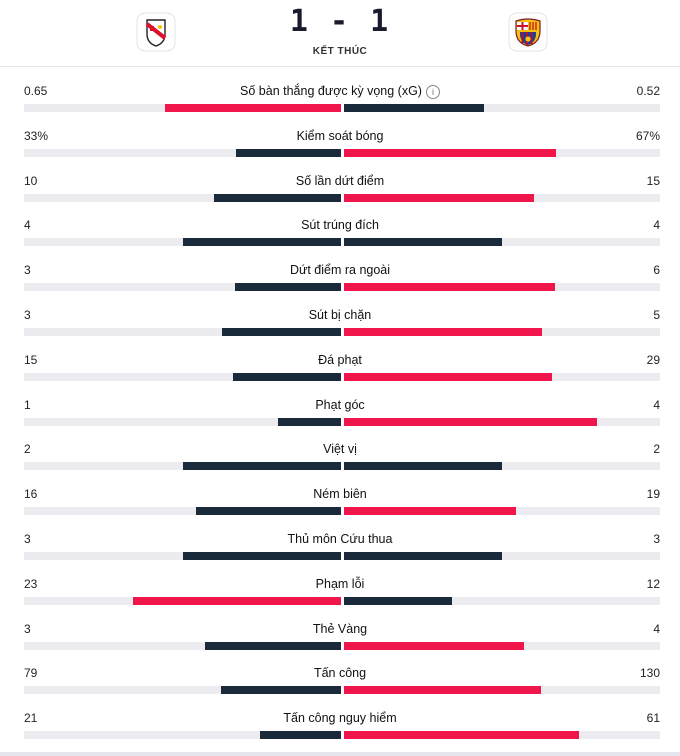 The width and height of the screenshot is (680, 756). I want to click on stat-home-value: 0.65, so click(36, 91).